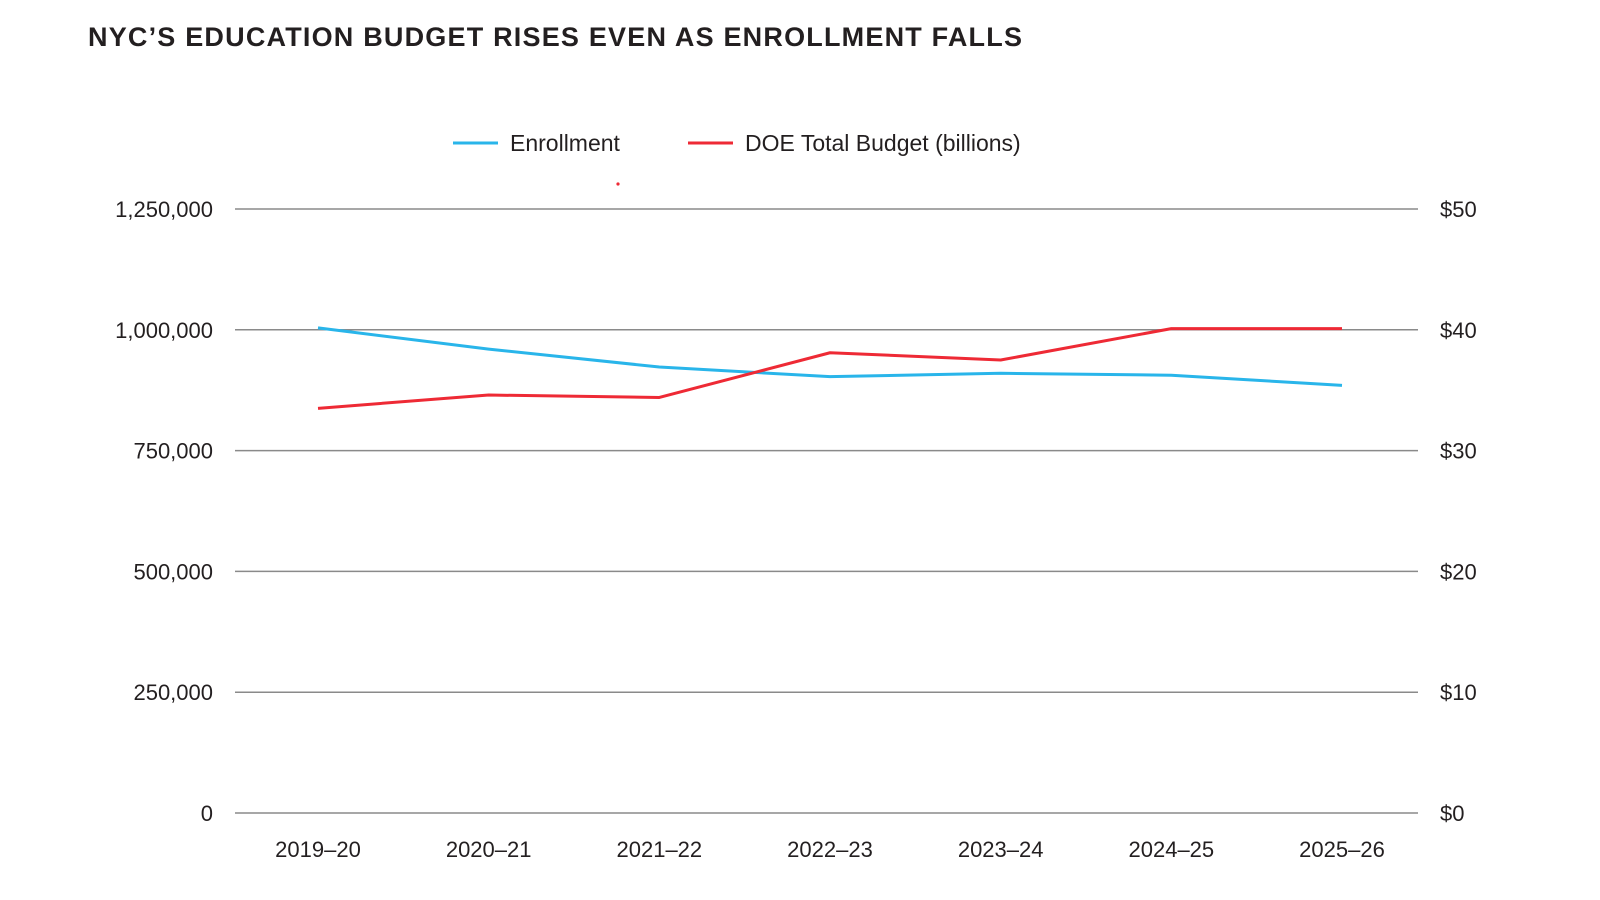 The image size is (1600, 900). I want to click on legend-label: DOE Total Budget (billions), so click(883, 143).